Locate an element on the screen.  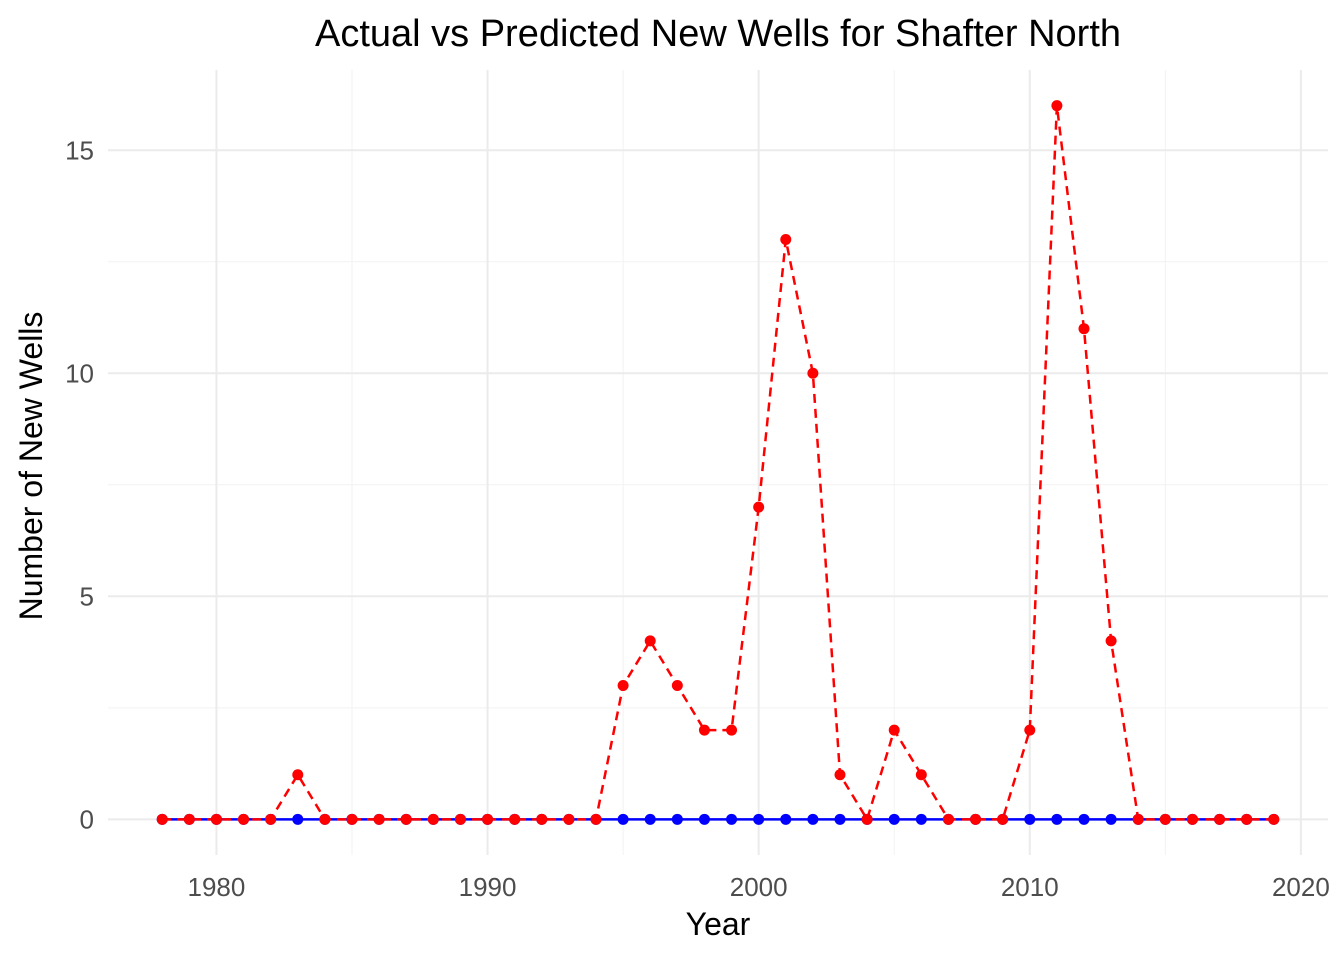
x-tick-label: 1980 is located at coordinates (217, 887).